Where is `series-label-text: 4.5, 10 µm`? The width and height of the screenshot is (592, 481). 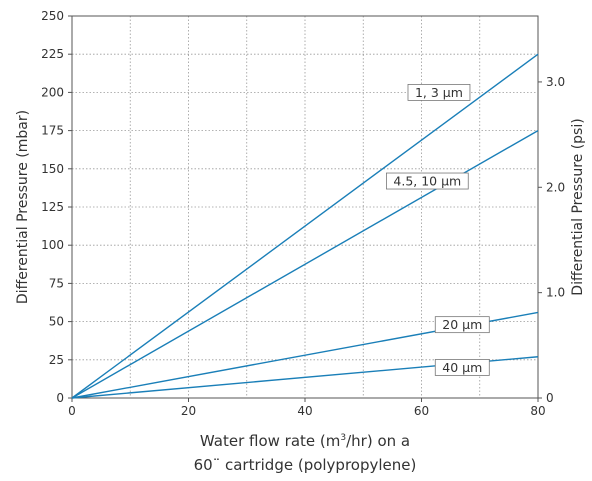
series-label-text: 4.5, 10 µm is located at coordinates (427, 181).